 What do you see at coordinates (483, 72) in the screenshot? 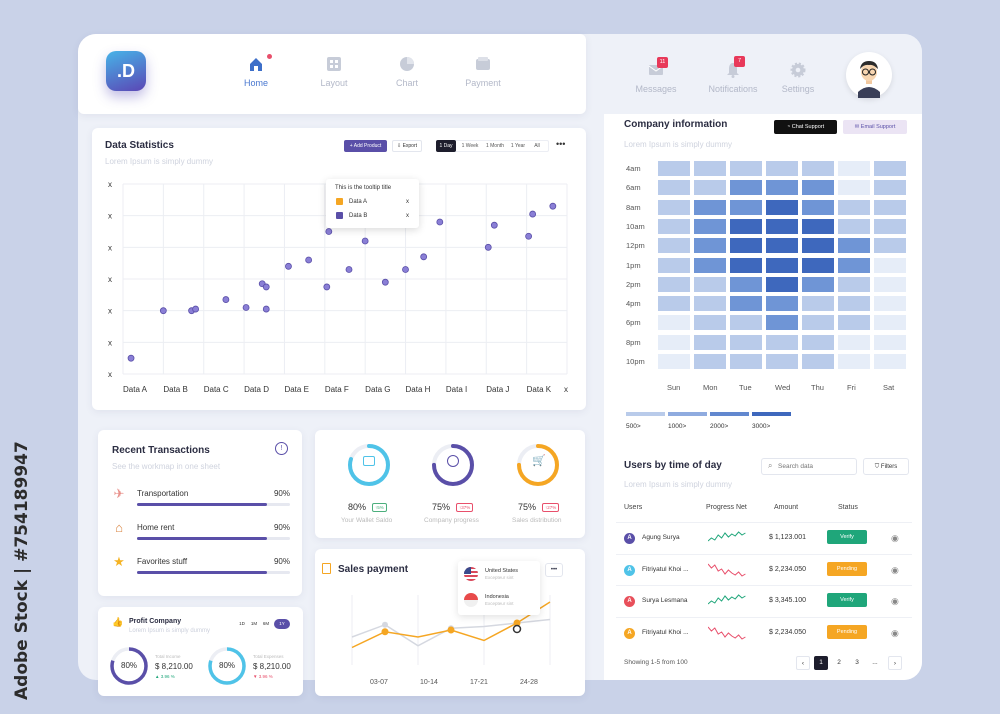
I see `nav-payment: Payment` at bounding box center [483, 72].